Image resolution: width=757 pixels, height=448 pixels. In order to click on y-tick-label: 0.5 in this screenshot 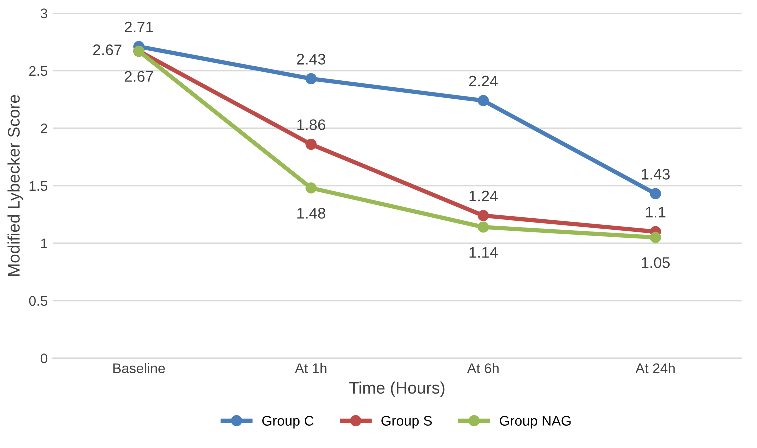, I will do `click(38, 301)`.